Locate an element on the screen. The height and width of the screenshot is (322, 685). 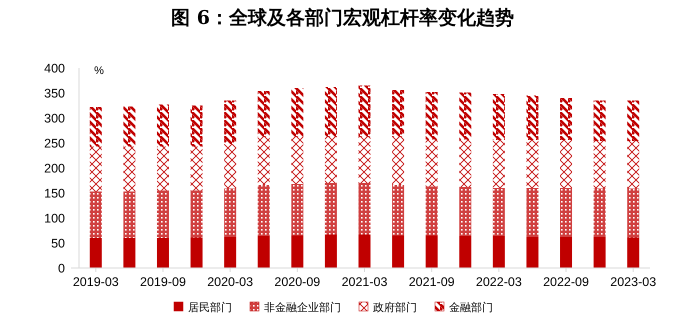
legend-label: 非金融企业部门 is located at coordinates (302, 307).